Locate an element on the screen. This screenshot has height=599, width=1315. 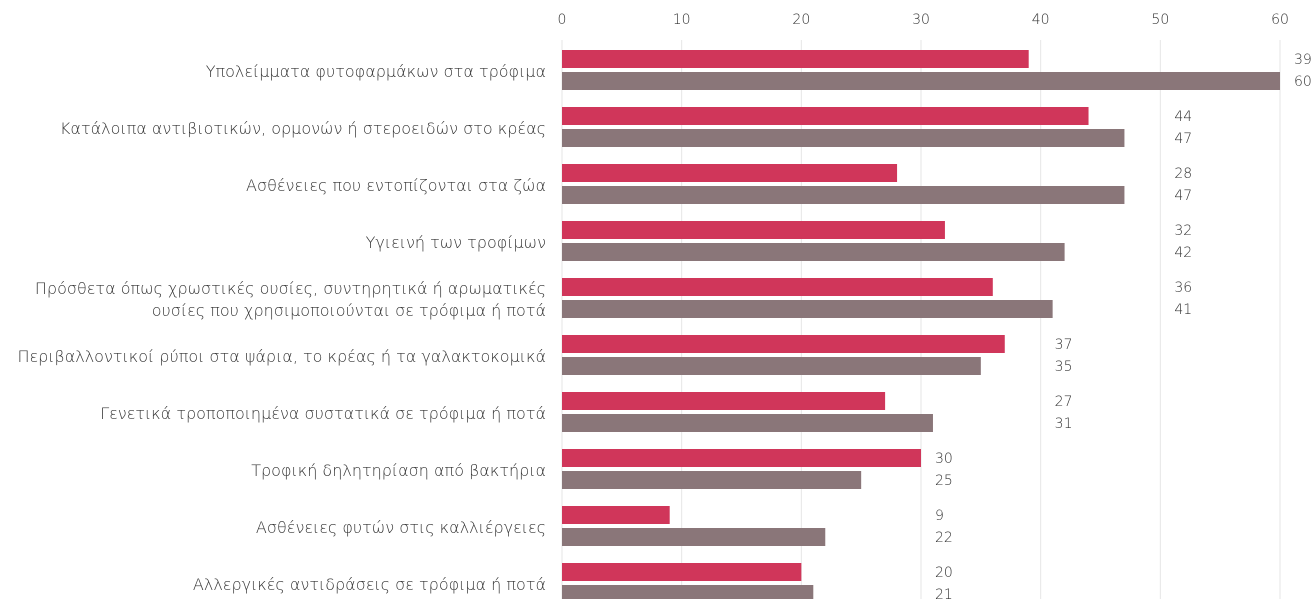
category-label: Τροφική δηλητηρίαση από βακτήρια is located at coordinates (398, 470).